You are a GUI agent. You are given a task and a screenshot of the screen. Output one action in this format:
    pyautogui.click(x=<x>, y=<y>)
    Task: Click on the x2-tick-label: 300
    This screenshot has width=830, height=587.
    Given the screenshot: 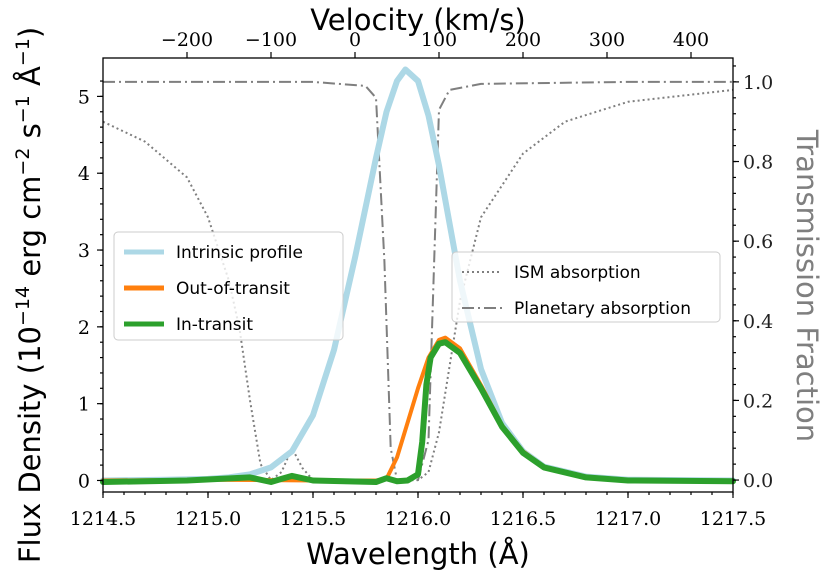 What is the action you would take?
    pyautogui.click(x=607, y=40)
    